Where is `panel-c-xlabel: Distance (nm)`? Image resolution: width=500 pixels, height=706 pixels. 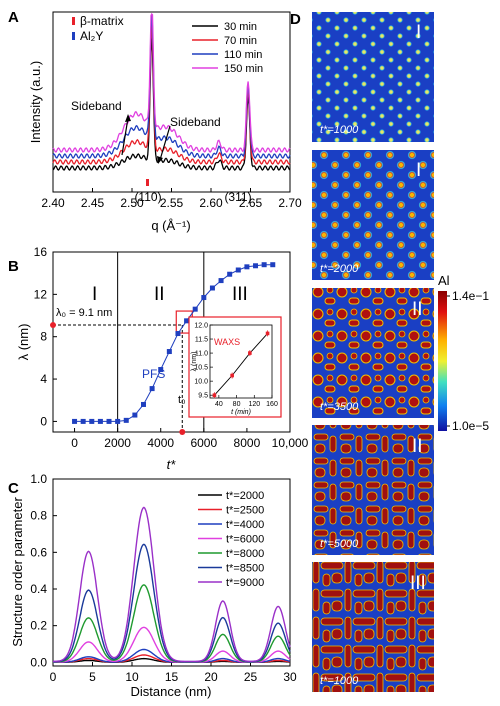 panel-c-xlabel: Distance (nm) is located at coordinates (171, 691).